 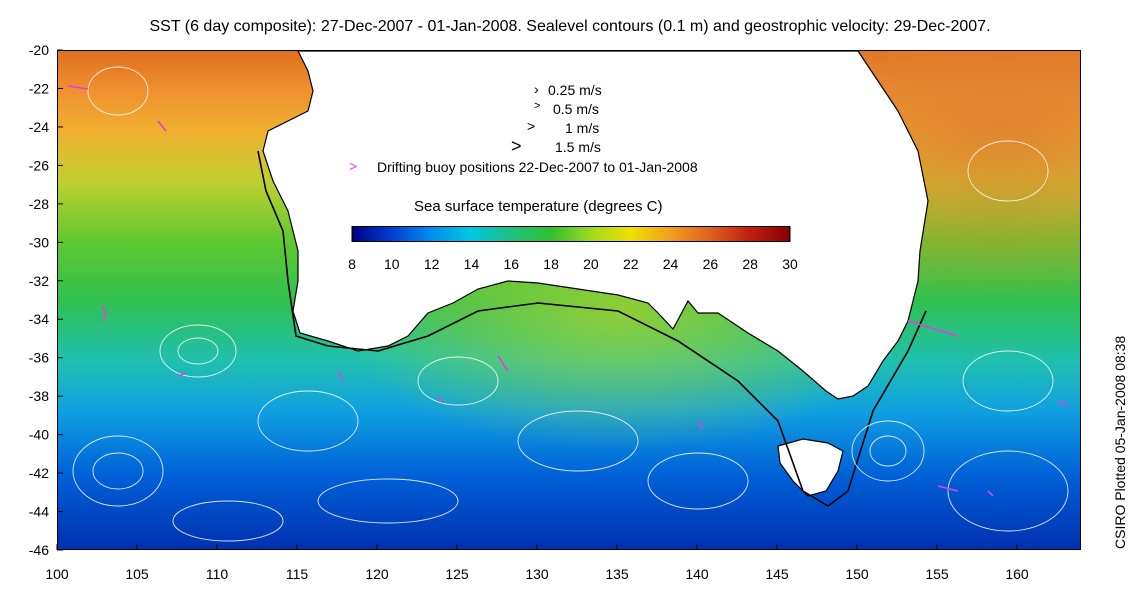 I want to click on colorbar-title: Sea surface temperature (degrees C), so click(x=538, y=206).